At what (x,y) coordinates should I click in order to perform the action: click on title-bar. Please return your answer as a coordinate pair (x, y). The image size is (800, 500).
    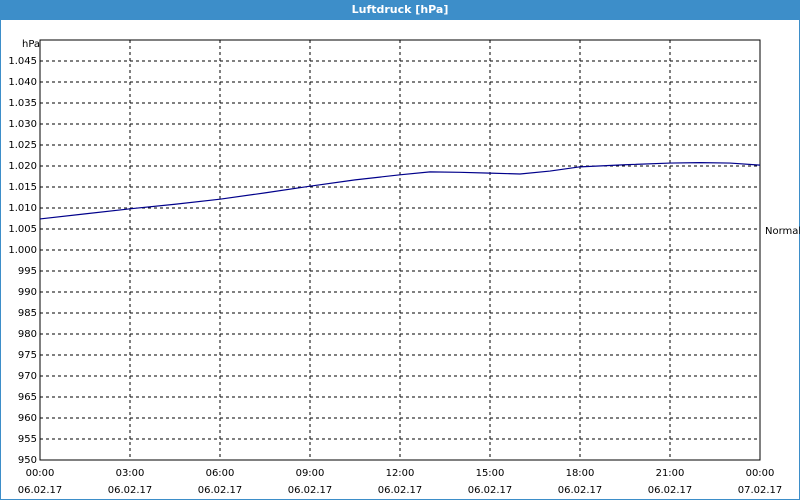
    Looking at the image, I should click on (400, 9).